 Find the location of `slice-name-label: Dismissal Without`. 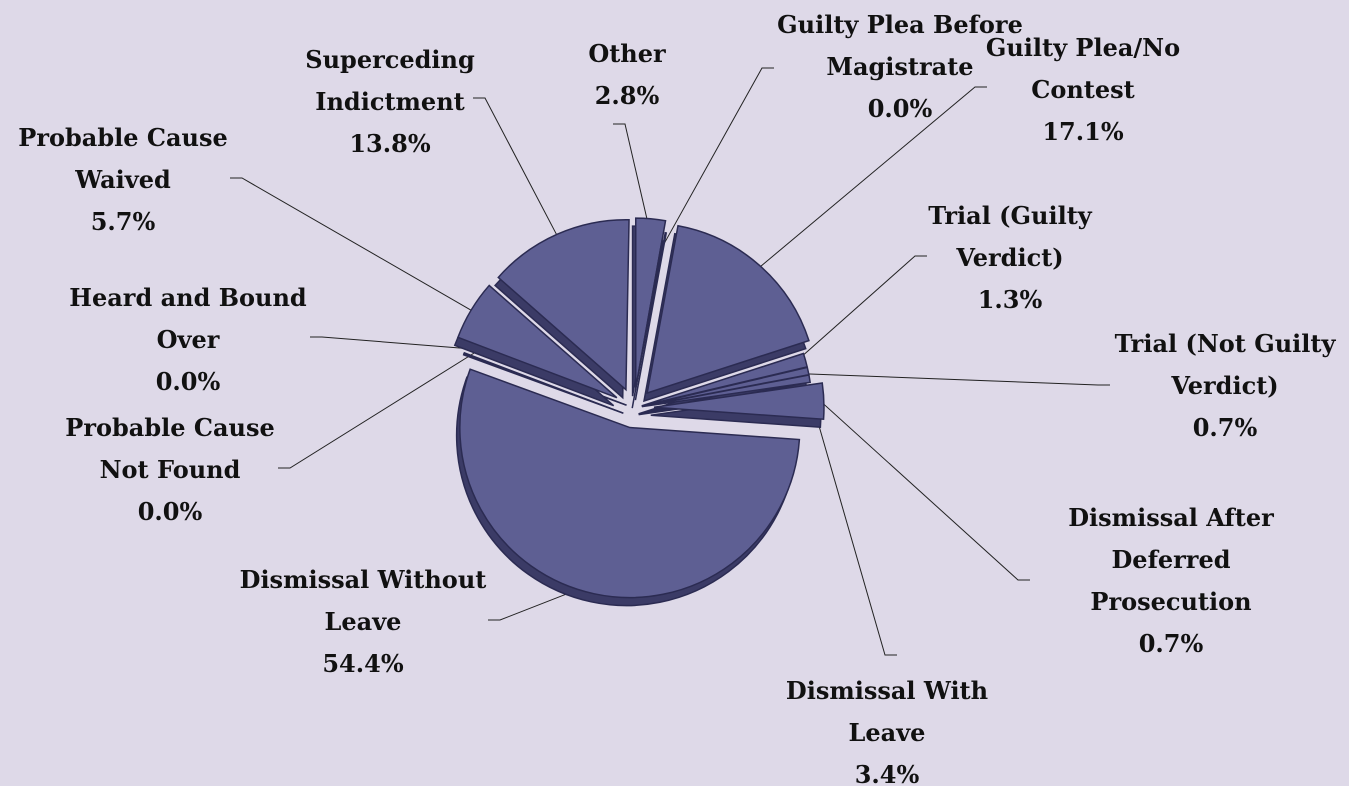

slice-name-label: Dismissal Without is located at coordinates (363, 579).